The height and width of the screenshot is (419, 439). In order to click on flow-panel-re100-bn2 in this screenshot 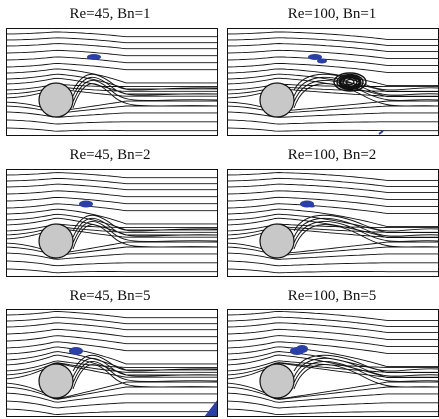, I will do `click(333, 223)`.